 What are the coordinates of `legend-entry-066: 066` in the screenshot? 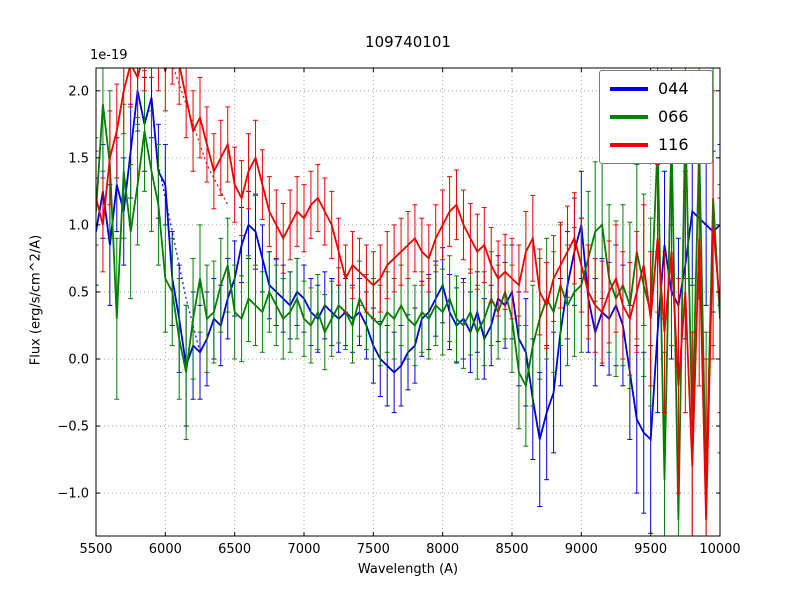 It's located at (656, 117).